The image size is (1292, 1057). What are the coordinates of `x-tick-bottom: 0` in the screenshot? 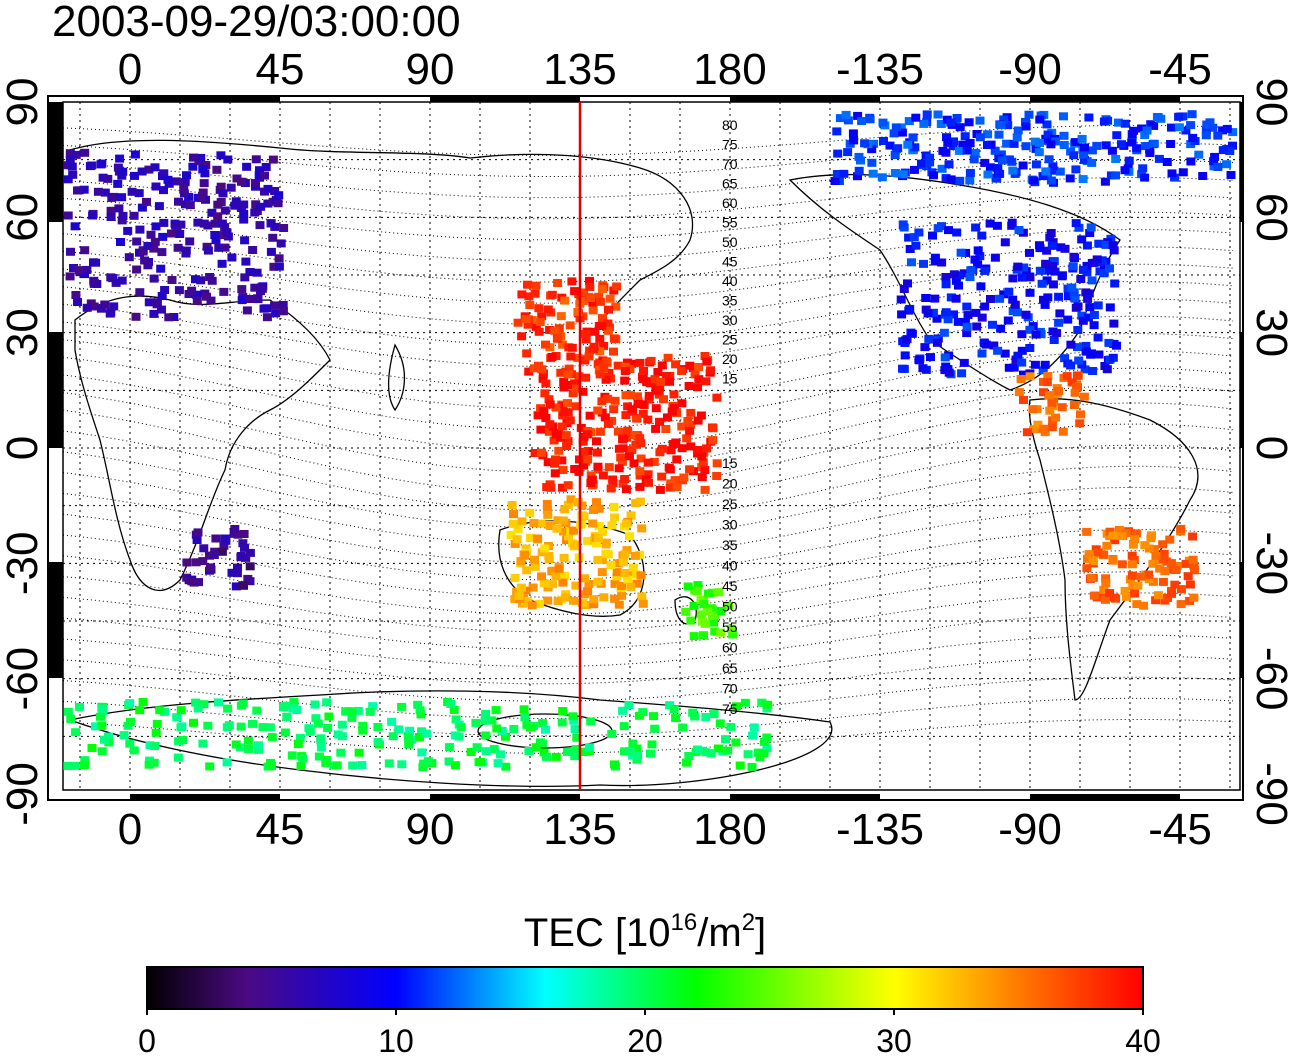 It's located at (130, 829).